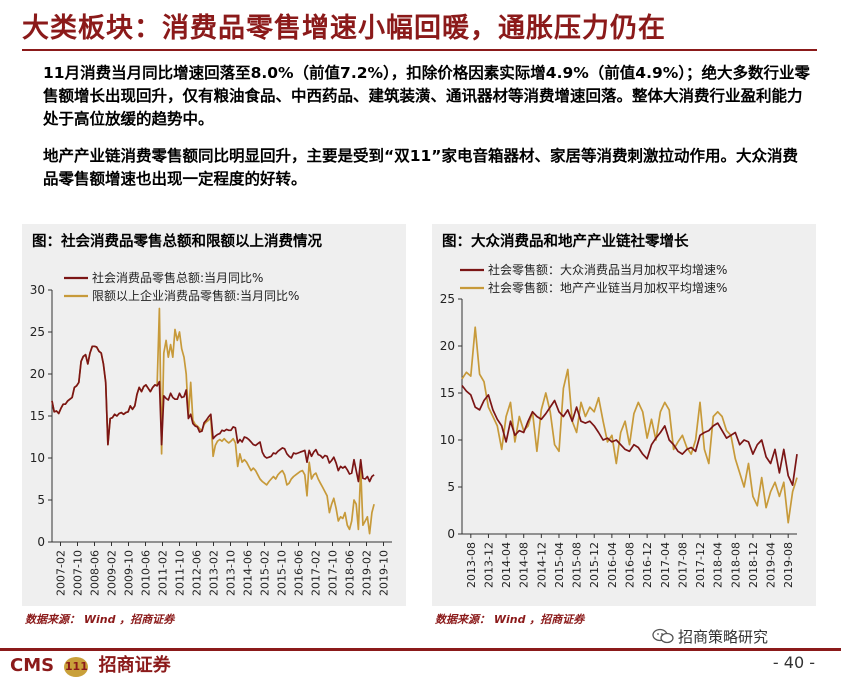 The height and width of the screenshot is (677, 841). What do you see at coordinates (177, 277) in the screenshot?
I see `legend-label: 社会消费品零售总额:当月同比%` at bounding box center [177, 277].